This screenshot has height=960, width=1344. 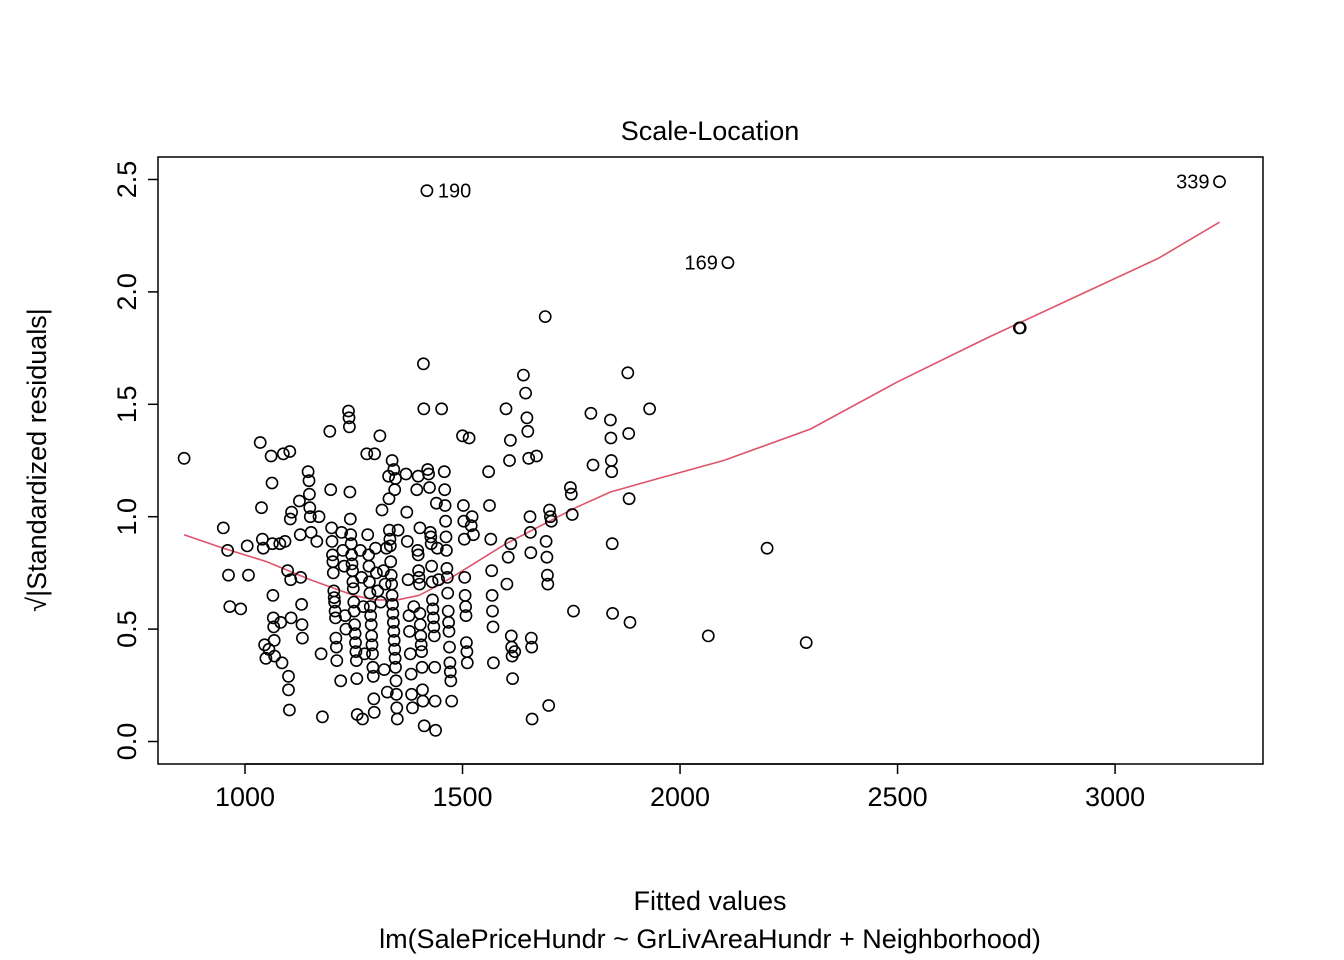 What do you see at coordinates (680, 797) in the screenshot?
I see `x-tick-label: 2000` at bounding box center [680, 797].